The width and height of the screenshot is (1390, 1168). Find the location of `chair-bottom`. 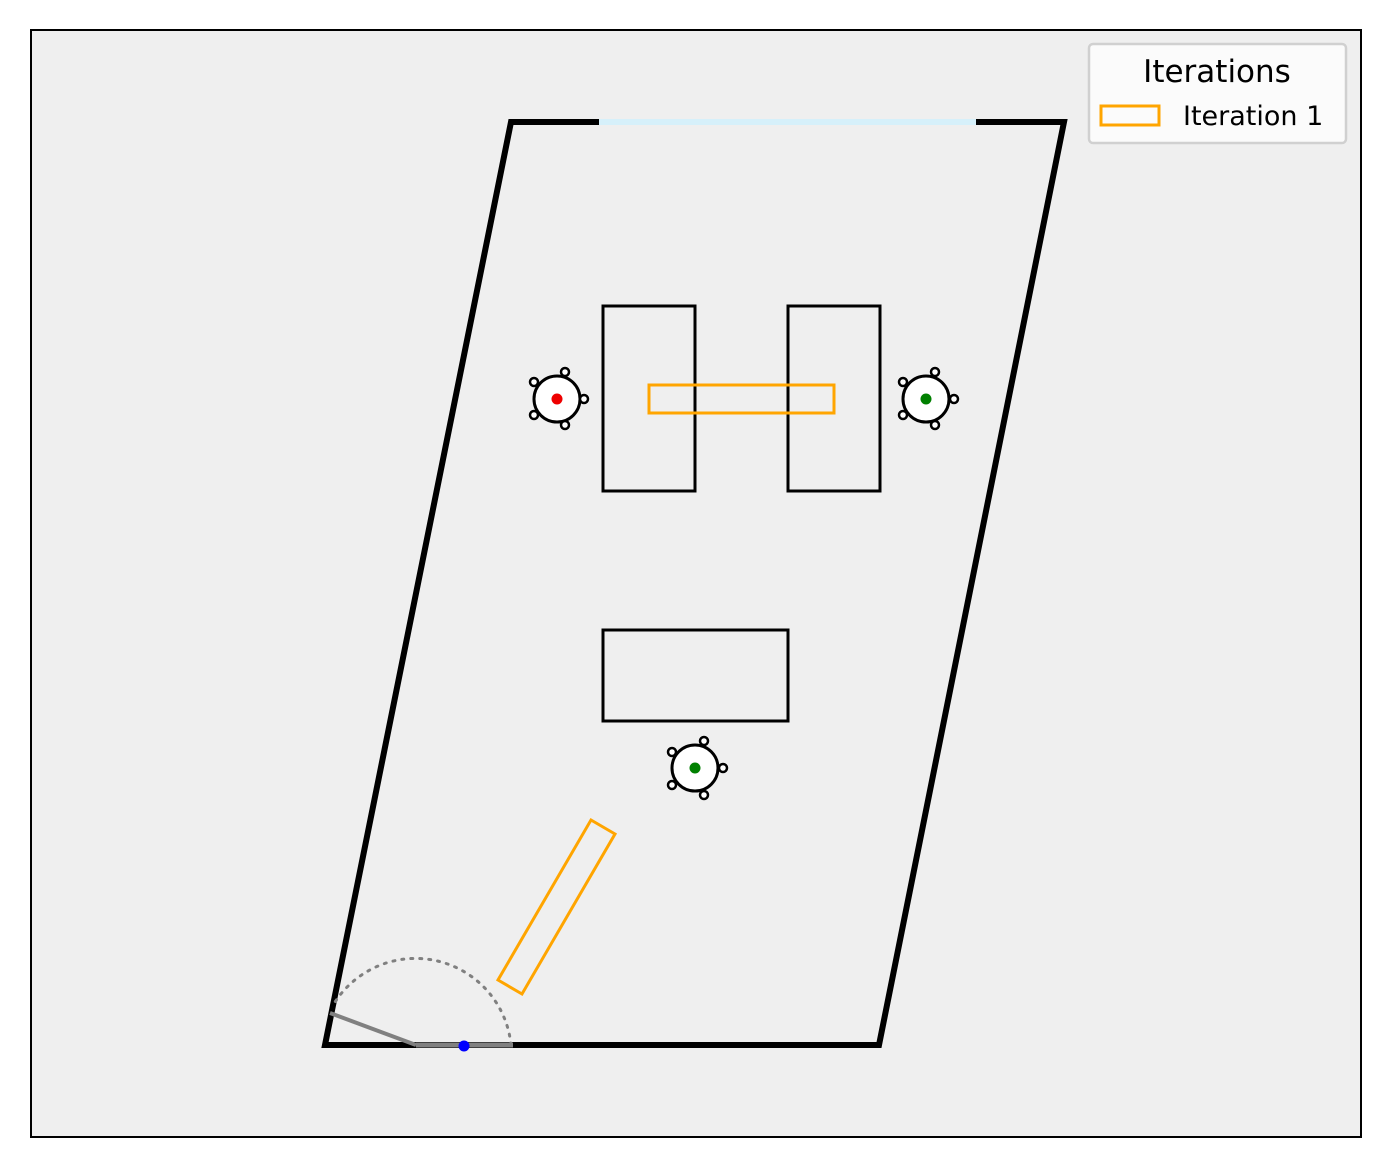

chair-bottom is located at coordinates (697, 768).